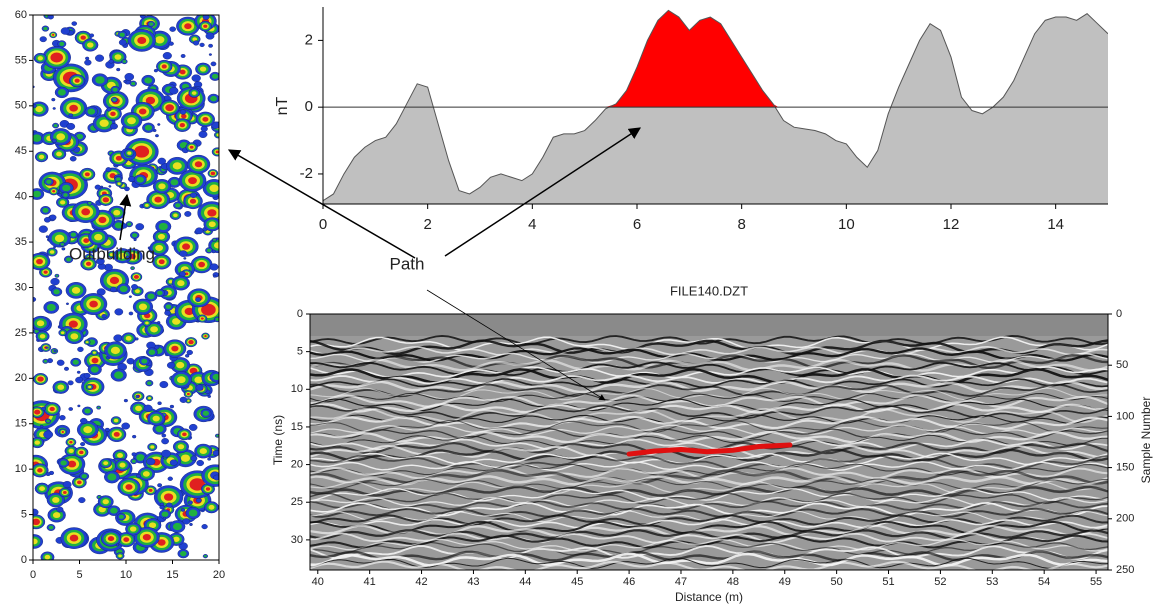  What do you see at coordinates (992, 582) in the screenshot?
I see `x-tick-label: 53` at bounding box center [992, 582].